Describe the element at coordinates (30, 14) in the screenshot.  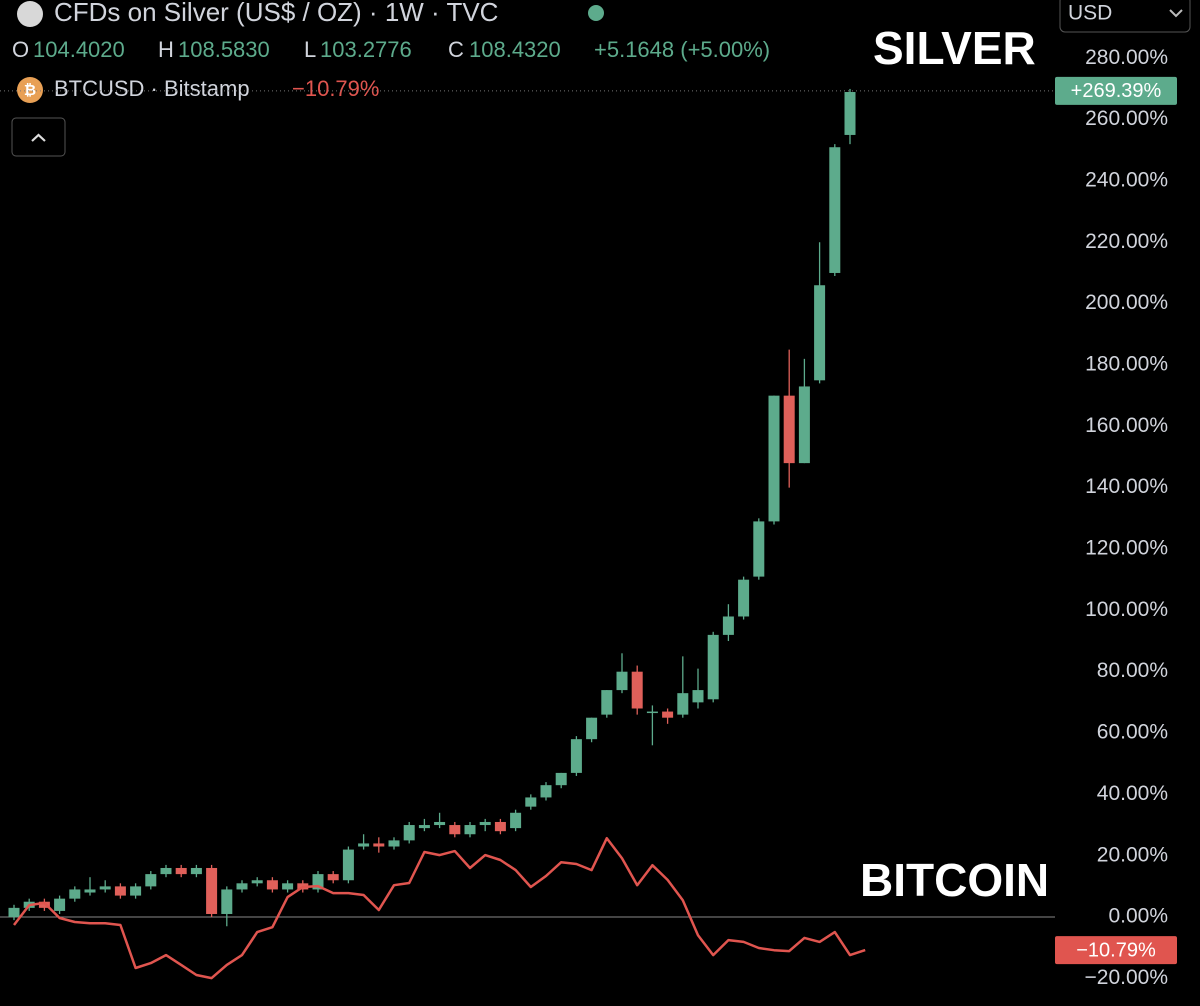
I see `symbol-icon` at that location.